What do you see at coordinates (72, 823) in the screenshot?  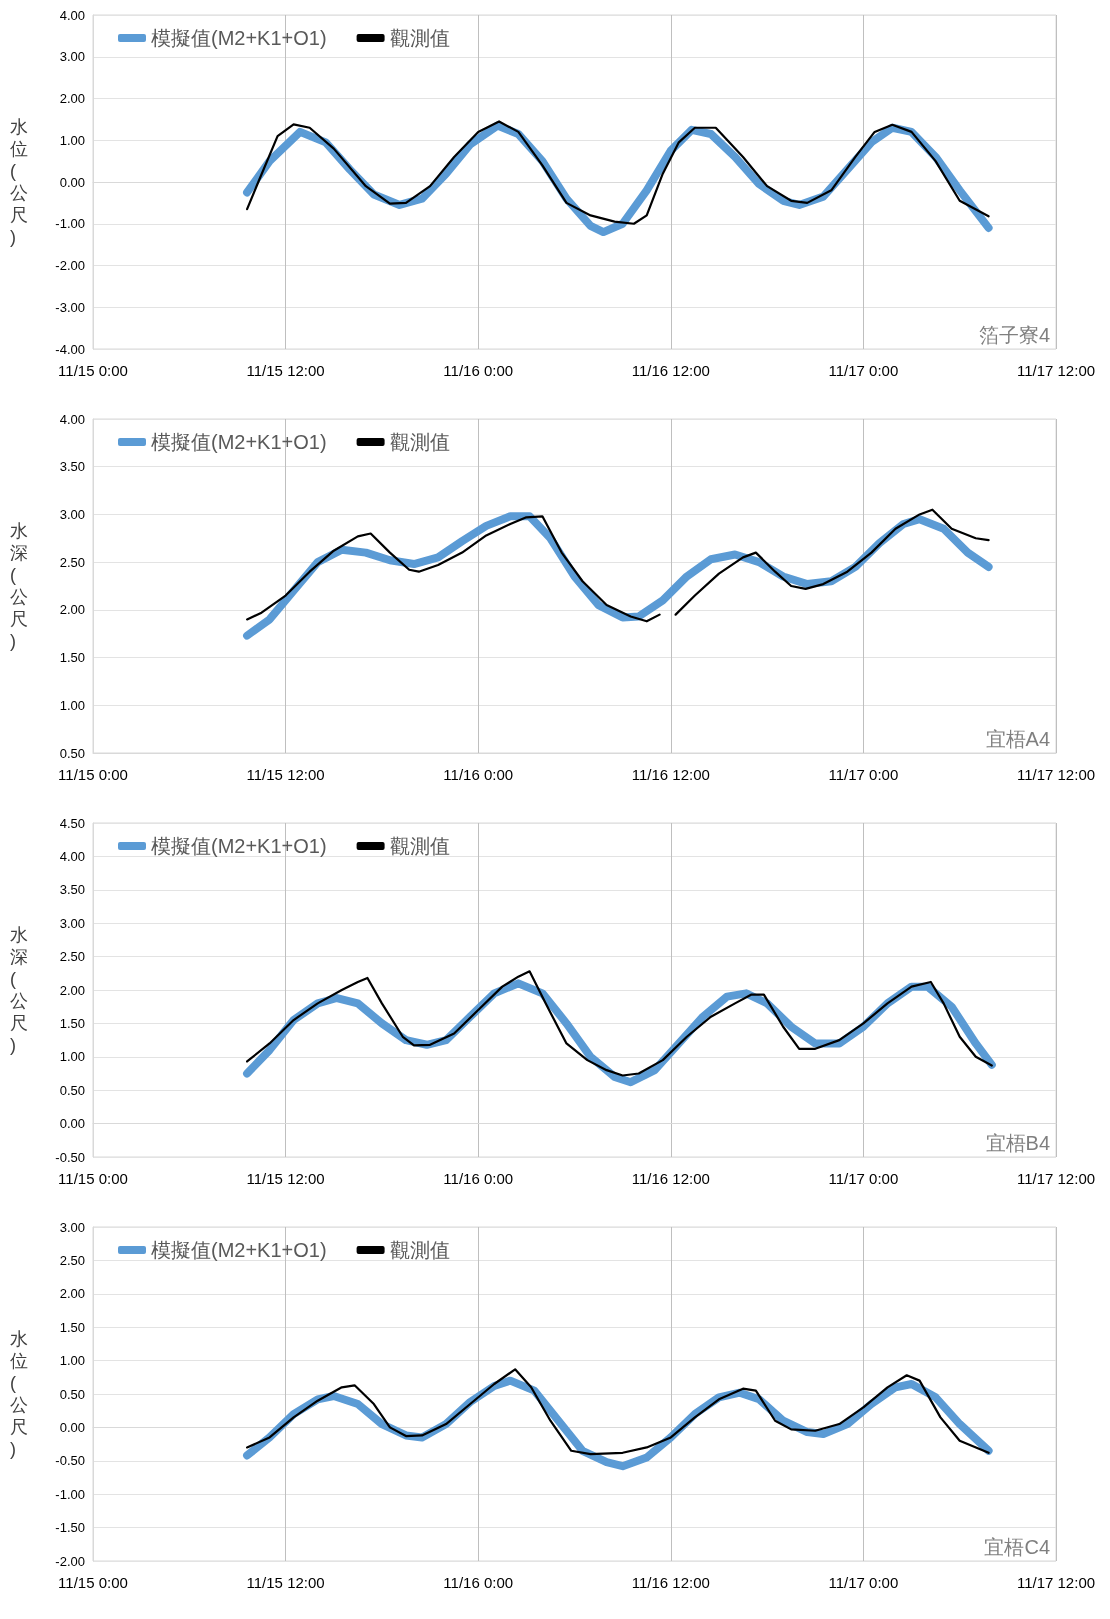 I see `y-tick-label: 4.50` at bounding box center [72, 823].